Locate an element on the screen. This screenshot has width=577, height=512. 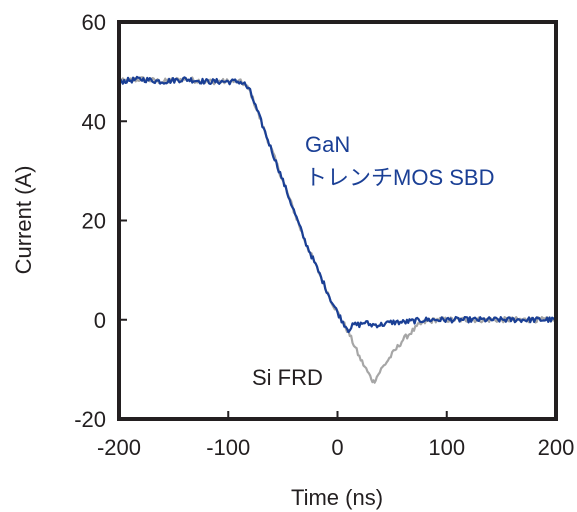
x-axis: -200 -100 0 100 200 is located at coordinates (335, 435).